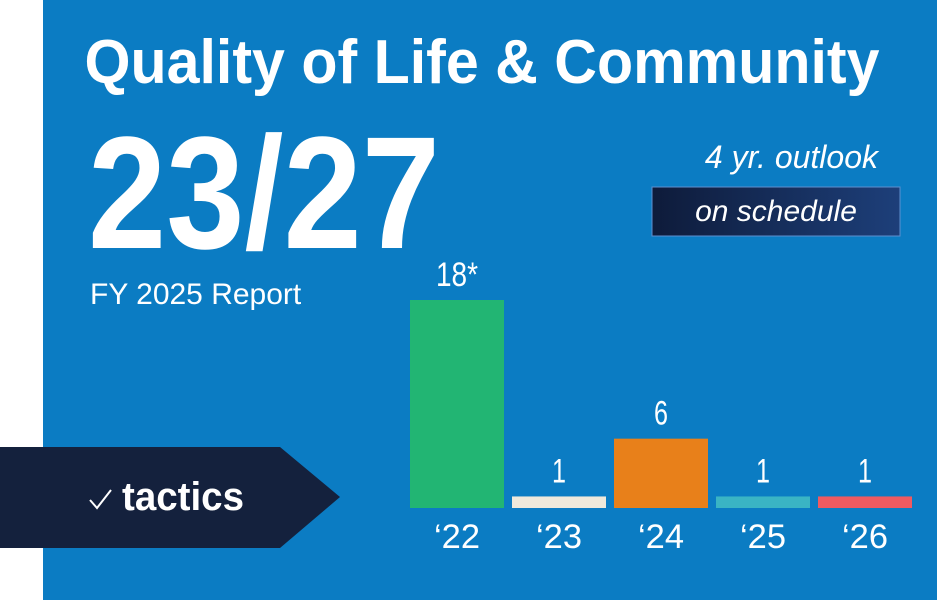  I want to click on x-tick-label: ‘23, so click(559, 537).